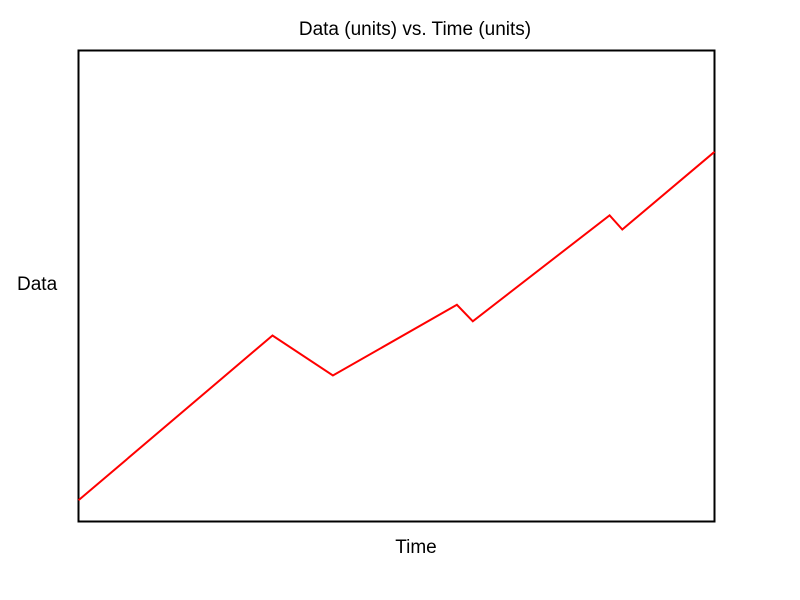 Image resolution: width=800 pixels, height=600 pixels. What do you see at coordinates (37, 284) in the screenshot?
I see `y-axis-label: Data` at bounding box center [37, 284].